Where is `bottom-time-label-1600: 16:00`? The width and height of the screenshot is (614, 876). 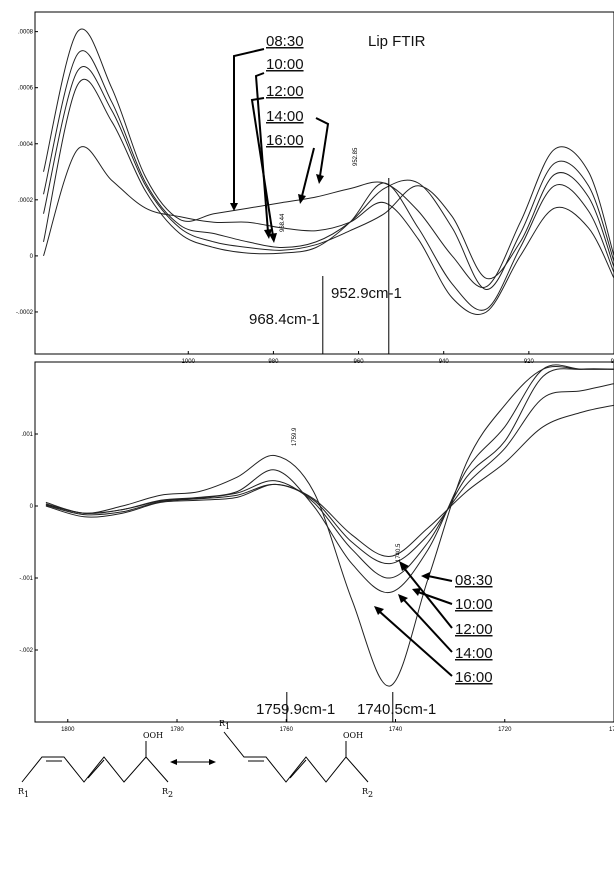
bottom-time-label-1600: 16:00 is located at coordinates (474, 677).